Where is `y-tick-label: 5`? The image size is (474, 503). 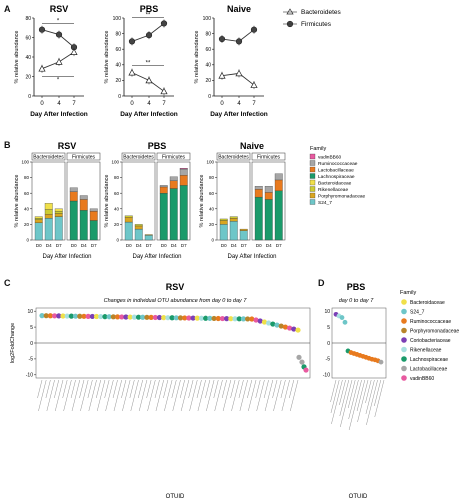
y-tick-label: 5 is located at coordinates (328, 328).